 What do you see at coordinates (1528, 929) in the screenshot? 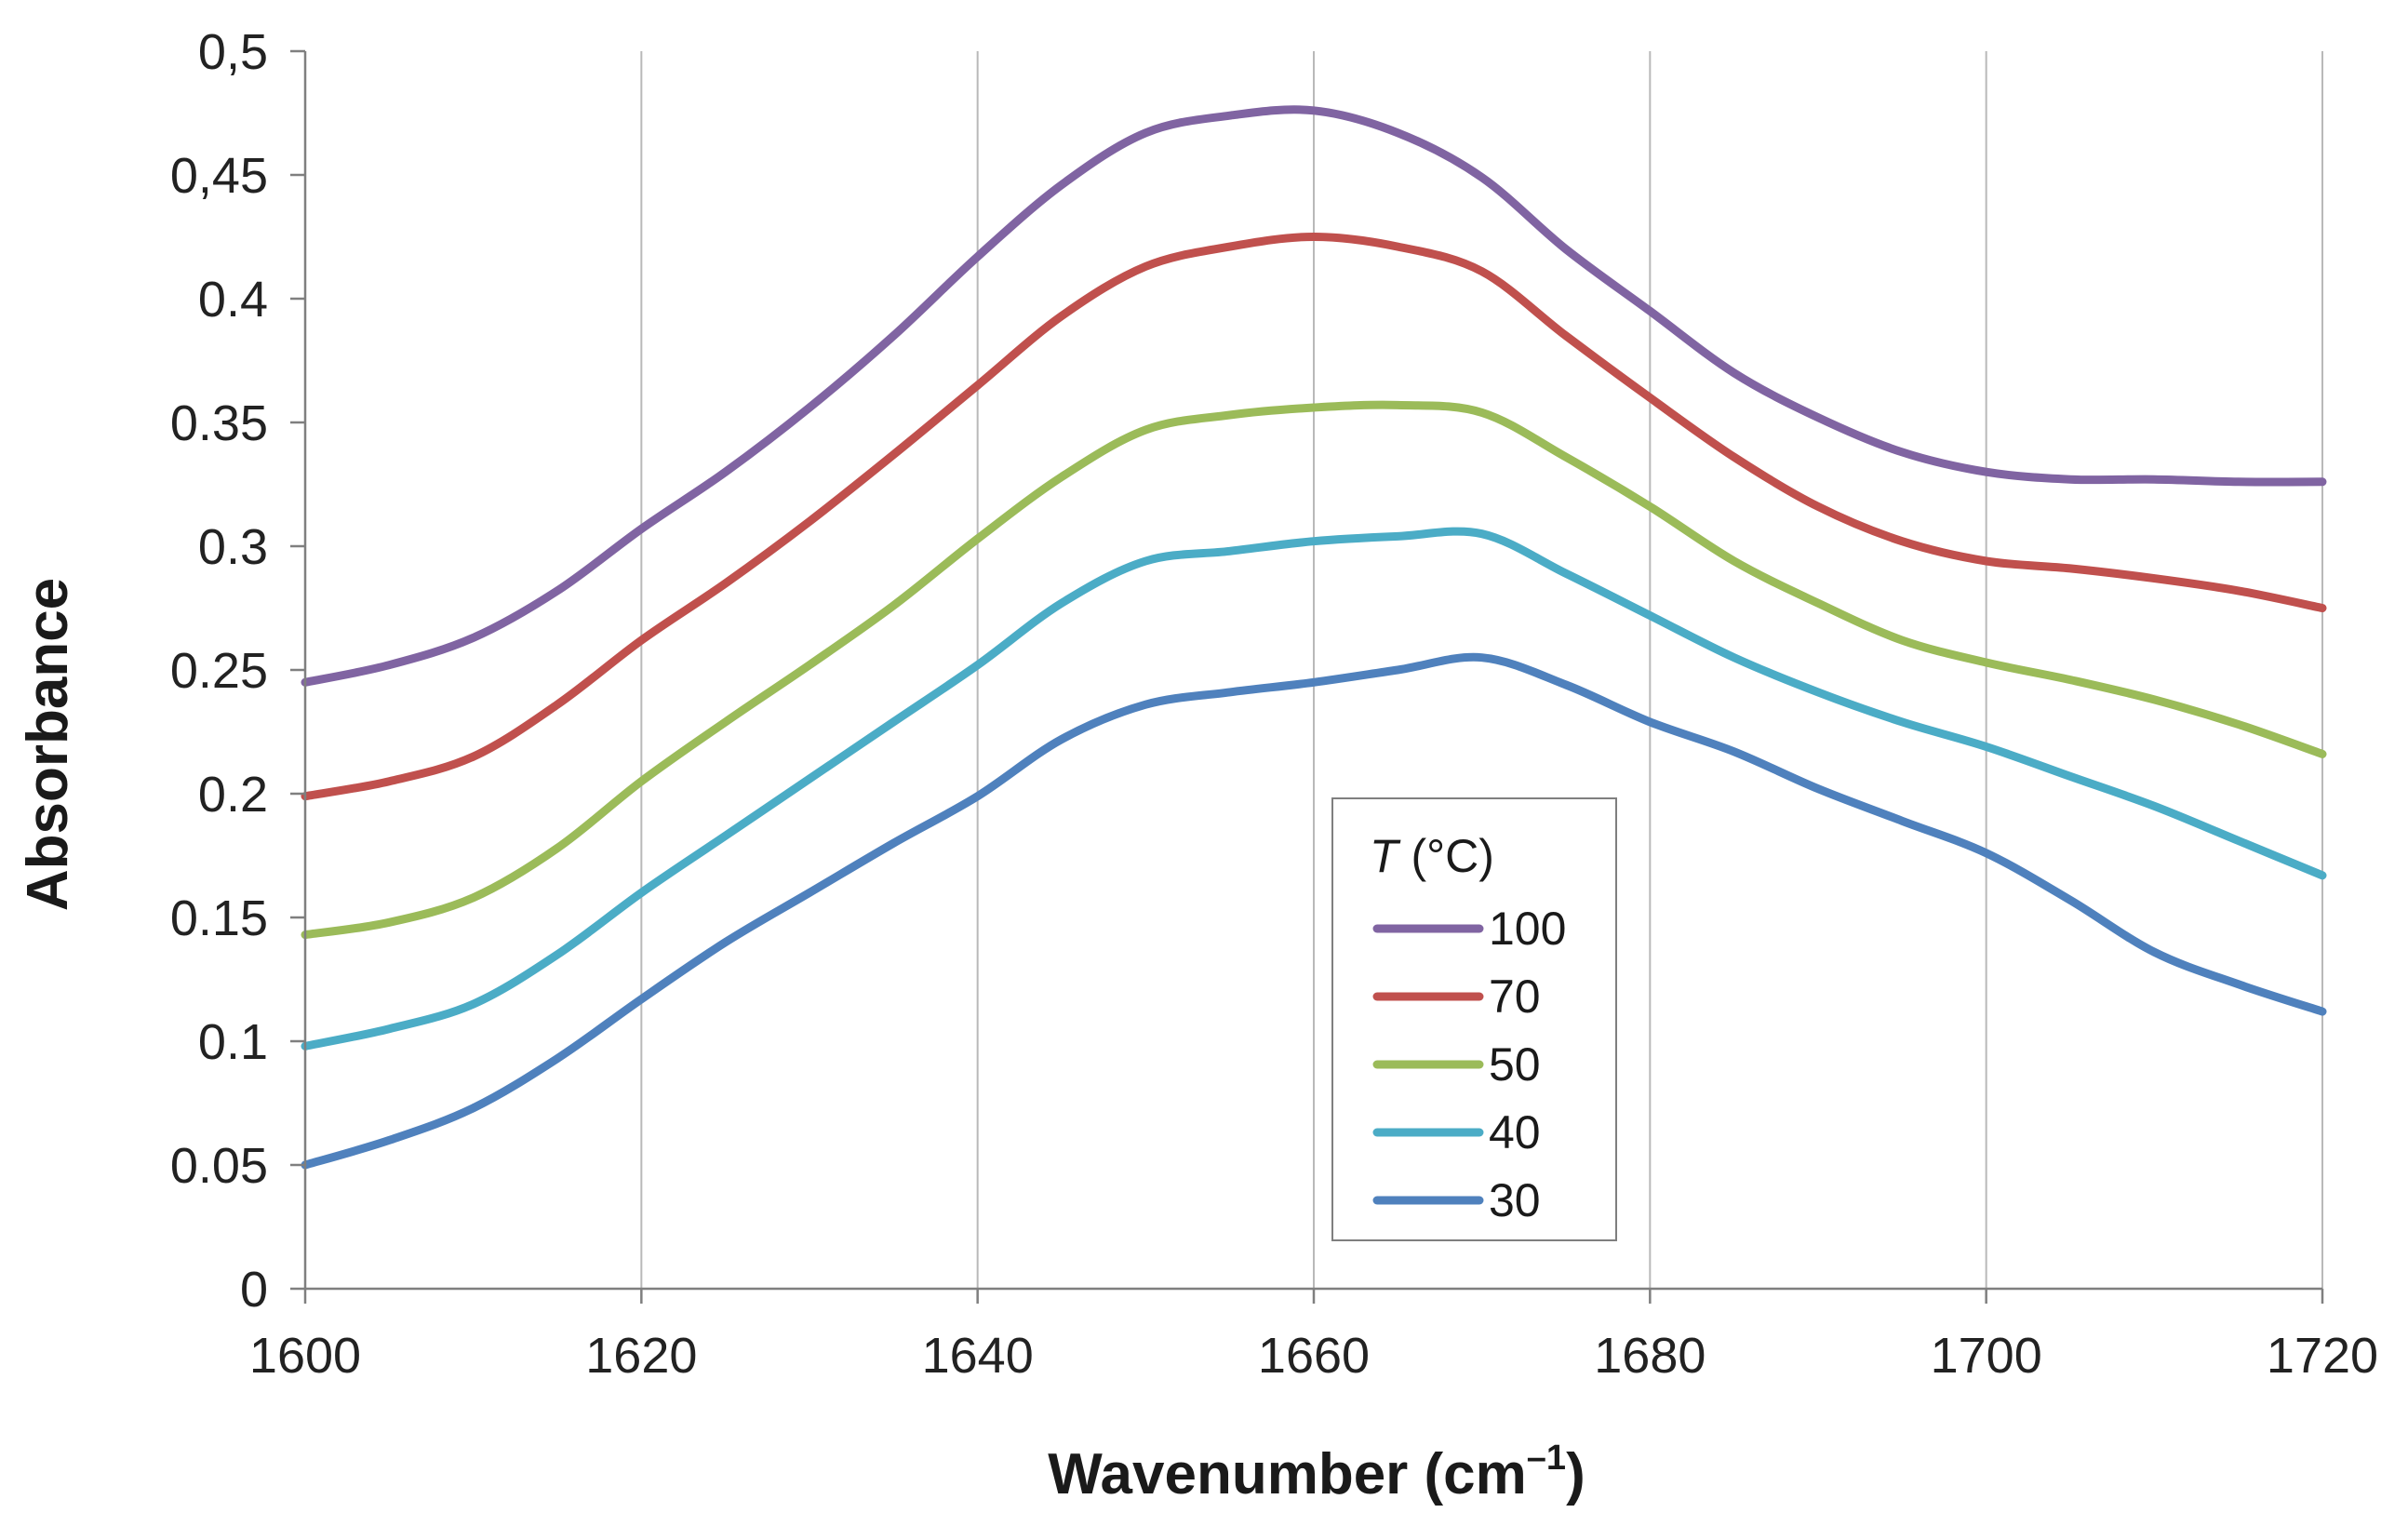
I see `legend-label-100: 100` at bounding box center [1528, 929].